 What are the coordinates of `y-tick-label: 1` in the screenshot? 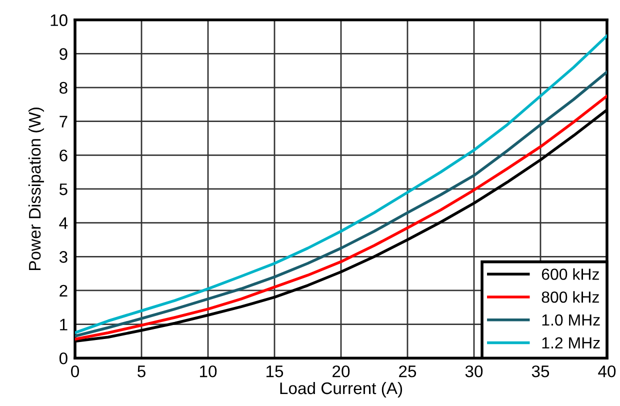 It's located at (64, 324).